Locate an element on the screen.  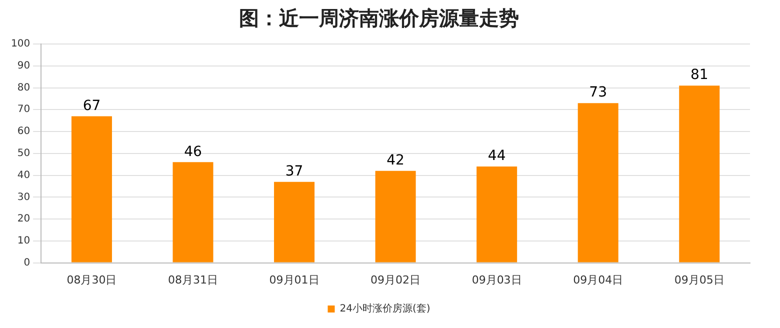
data-label: 67 is located at coordinates (91, 106).